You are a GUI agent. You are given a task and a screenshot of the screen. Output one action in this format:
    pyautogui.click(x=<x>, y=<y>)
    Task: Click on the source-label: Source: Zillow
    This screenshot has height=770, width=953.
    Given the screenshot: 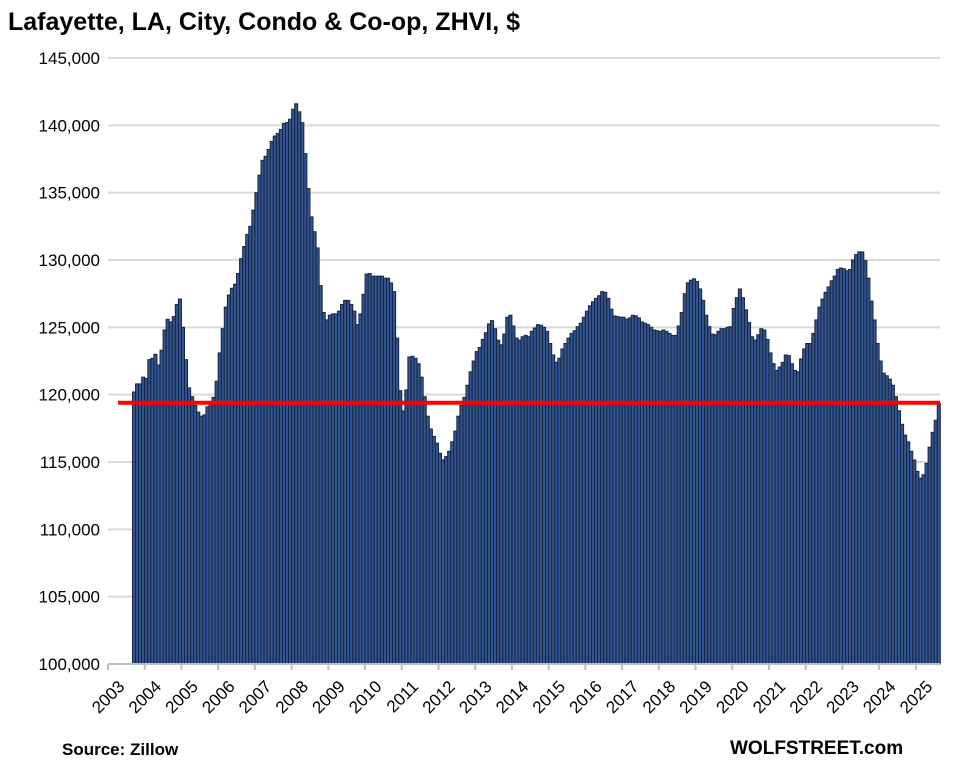 What is the action you would take?
    pyautogui.click(x=120, y=749)
    